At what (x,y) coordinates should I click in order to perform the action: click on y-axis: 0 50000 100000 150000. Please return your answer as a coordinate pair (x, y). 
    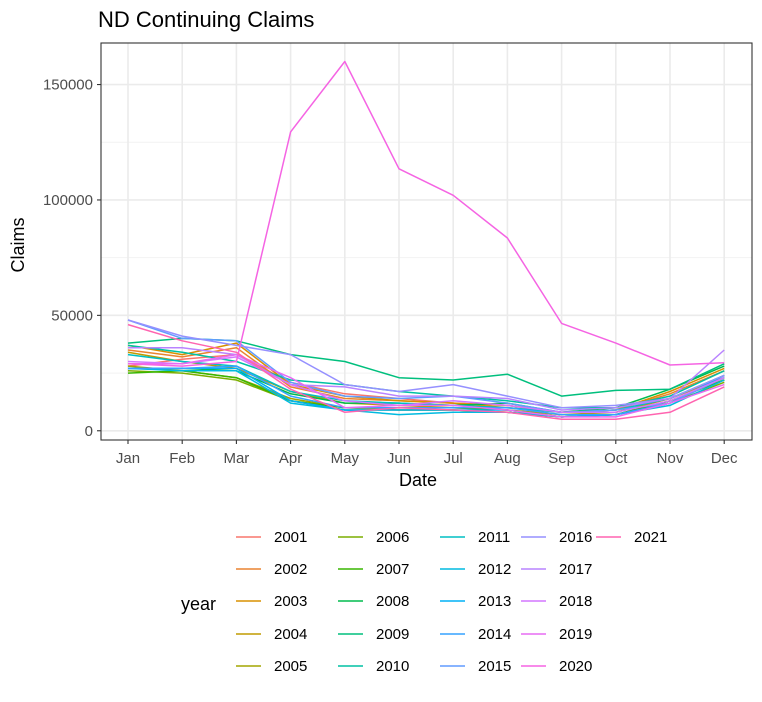
    Looking at the image, I should click on (72, 258).